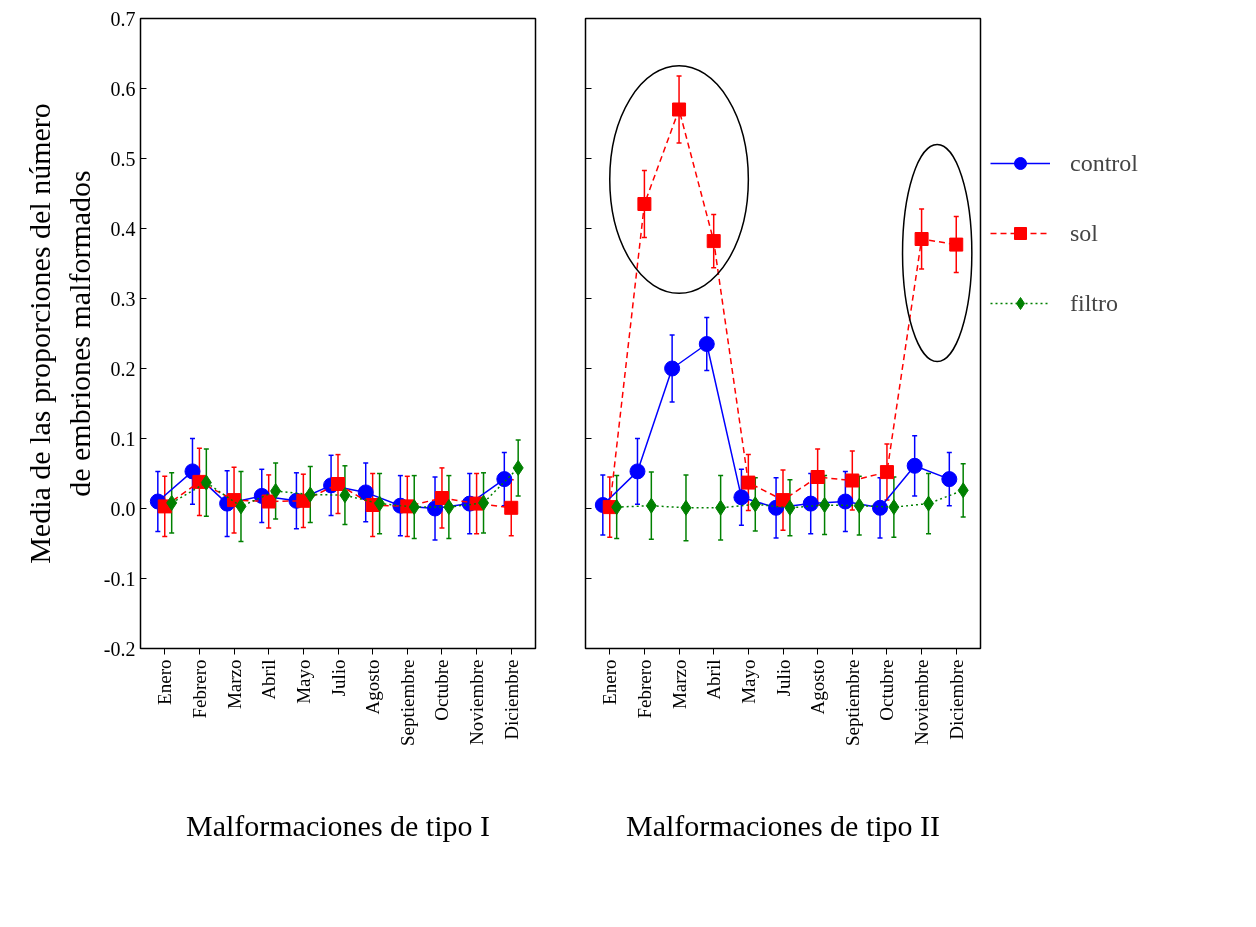 This screenshot has width=1256, height=927. I want to click on legend-label: control, so click(1104, 163).